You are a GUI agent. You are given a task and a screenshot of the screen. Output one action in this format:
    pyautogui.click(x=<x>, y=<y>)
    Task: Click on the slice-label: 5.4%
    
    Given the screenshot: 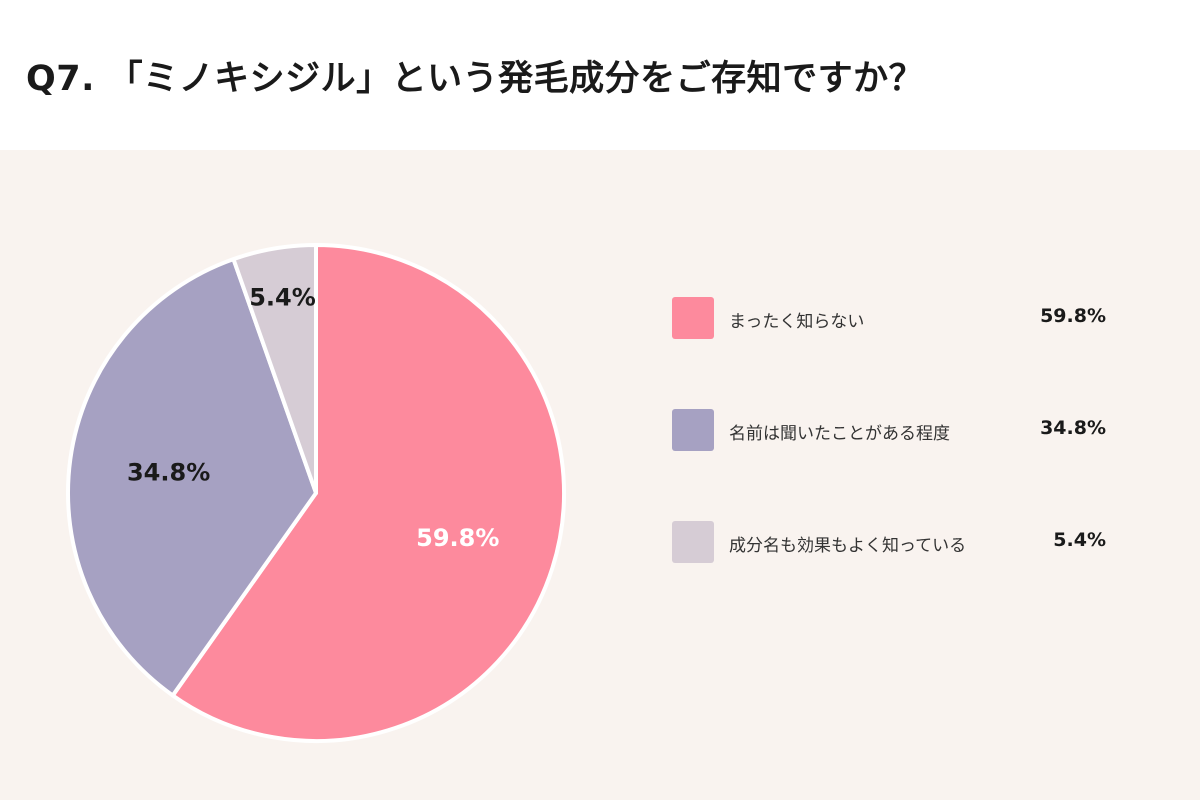 What is the action you would take?
    pyautogui.click(x=282, y=297)
    